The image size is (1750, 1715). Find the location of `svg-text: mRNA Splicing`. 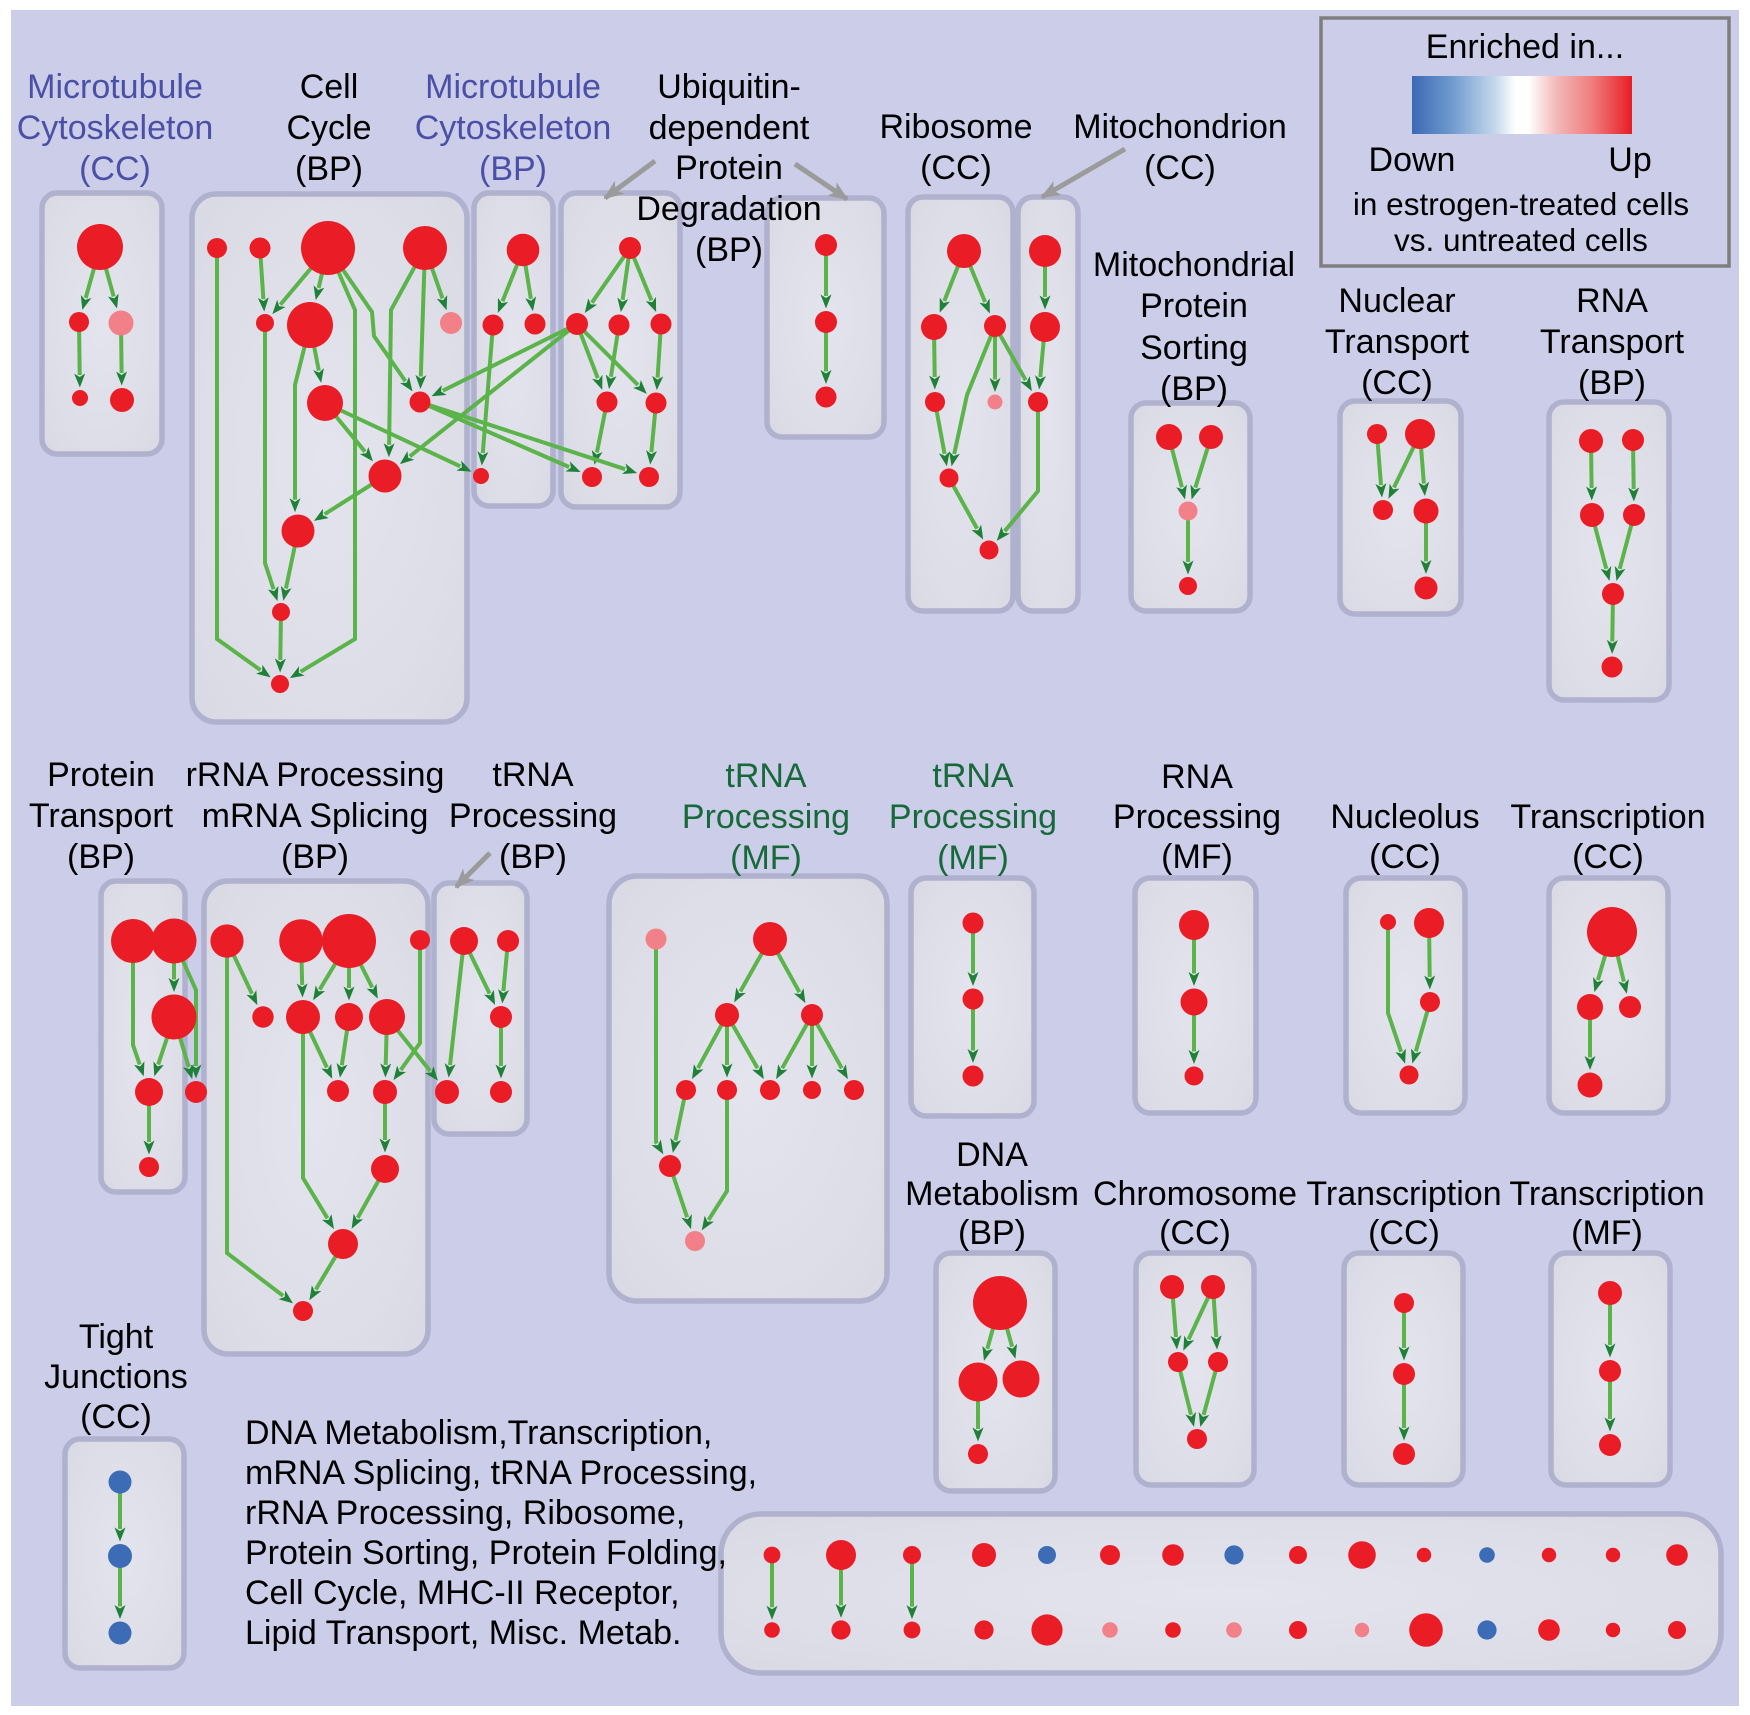

svg-text: mRNA Splicing is located at coordinates (315, 816).